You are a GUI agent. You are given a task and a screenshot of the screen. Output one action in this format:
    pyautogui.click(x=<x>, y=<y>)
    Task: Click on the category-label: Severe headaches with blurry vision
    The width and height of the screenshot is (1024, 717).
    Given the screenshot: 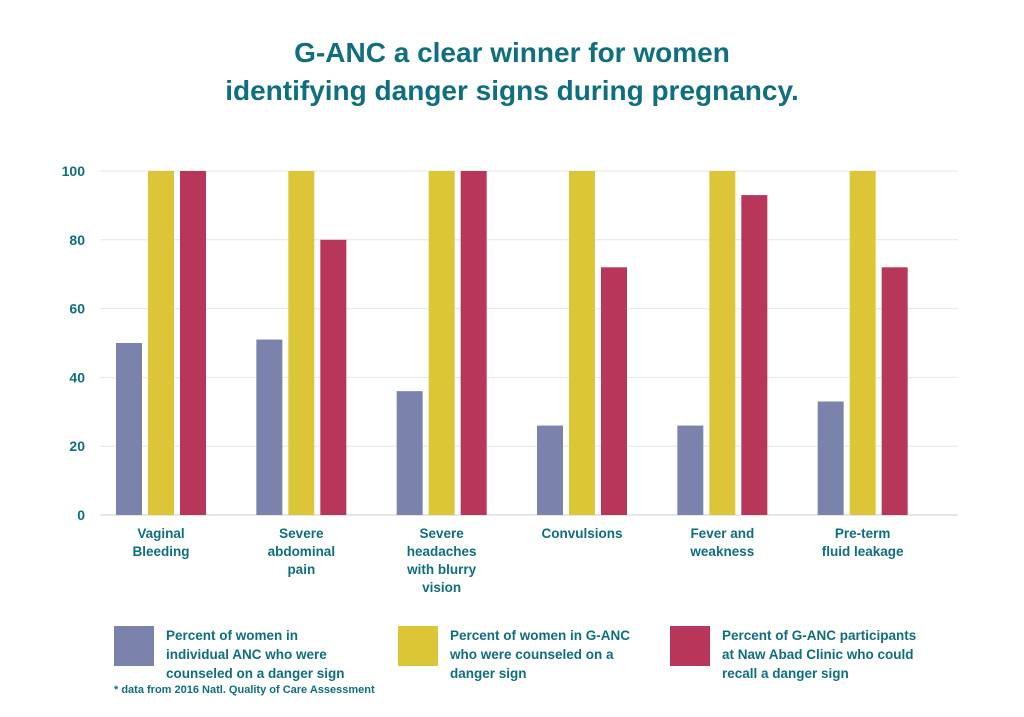 What is the action you would take?
    pyautogui.click(x=441, y=560)
    